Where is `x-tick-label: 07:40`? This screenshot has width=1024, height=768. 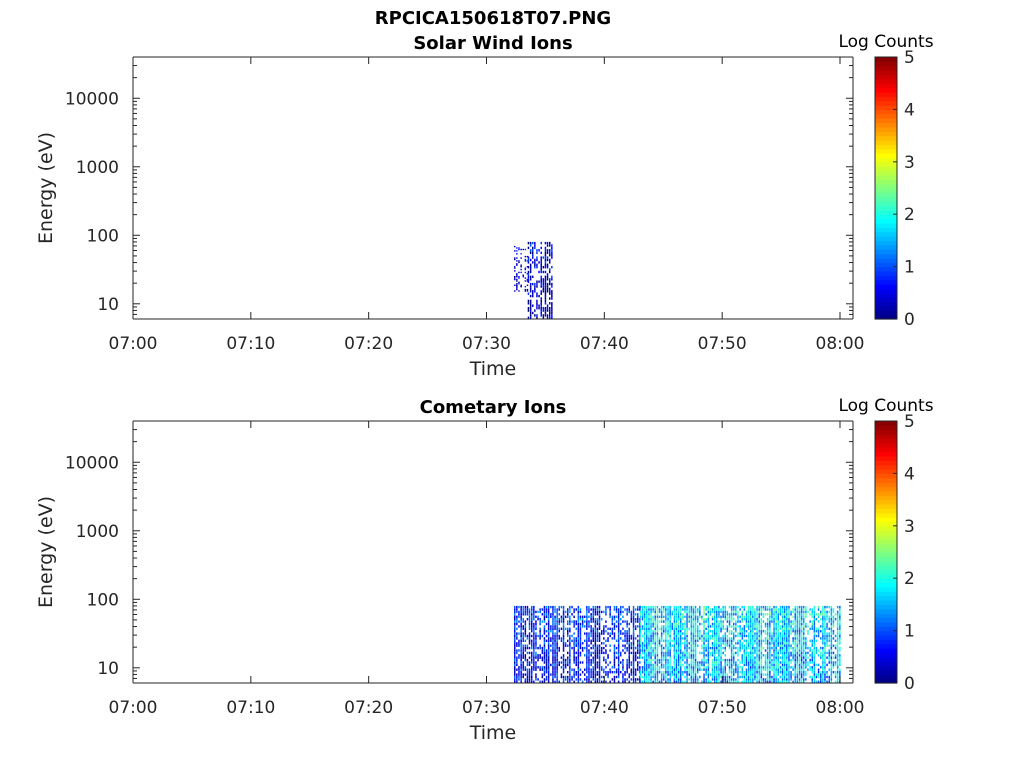 x-tick-label: 07:40 is located at coordinates (604, 344).